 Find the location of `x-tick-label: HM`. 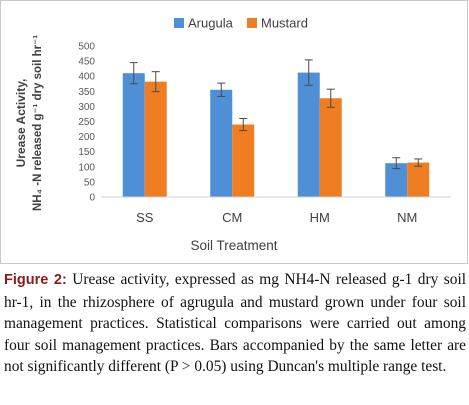

x-tick-label: HM is located at coordinates (320, 217).